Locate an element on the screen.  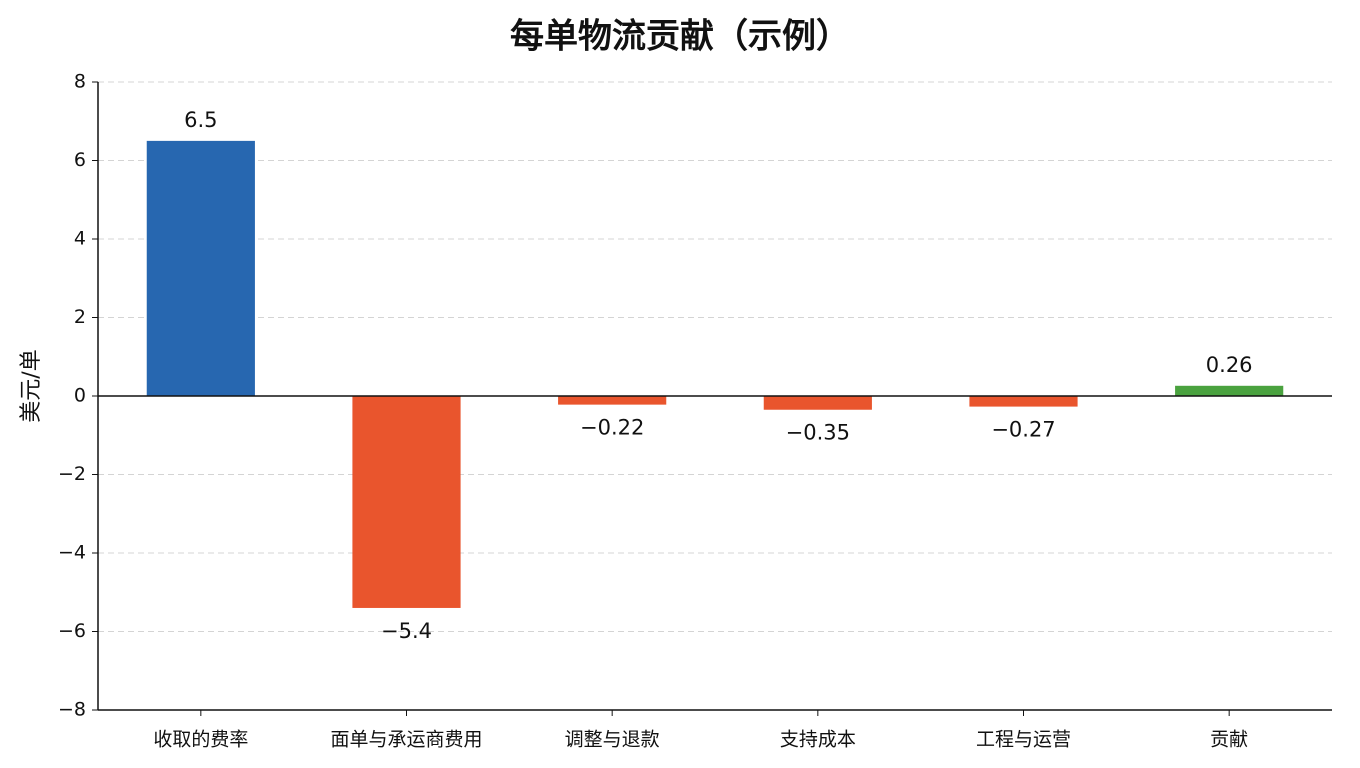
y-tick-label: 6 is located at coordinates (80, 160).